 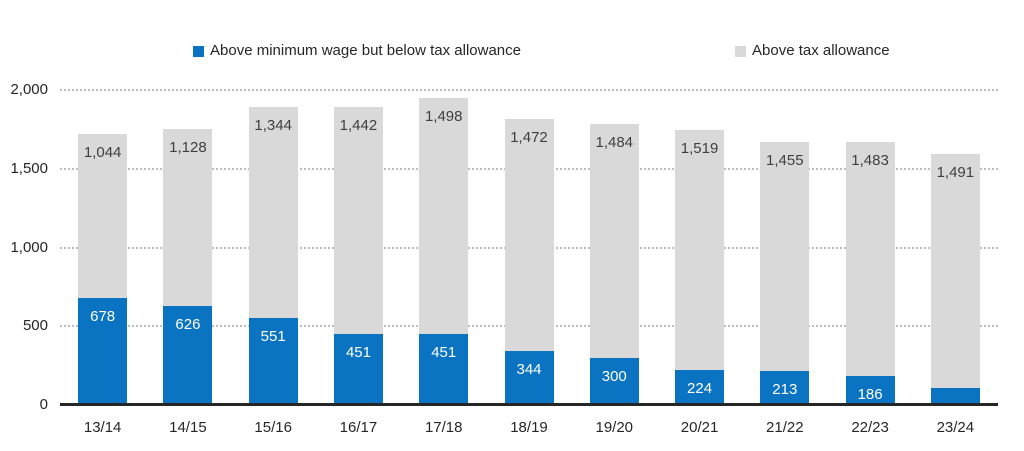 What do you see at coordinates (955, 396) in the screenshot?
I see `bar-segment-blue-23/24` at bounding box center [955, 396].